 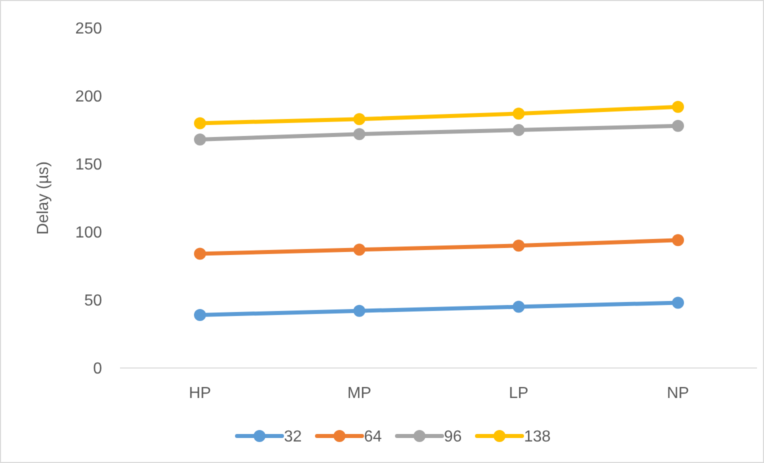 I want to click on x-tick-label: HP, so click(x=200, y=393).